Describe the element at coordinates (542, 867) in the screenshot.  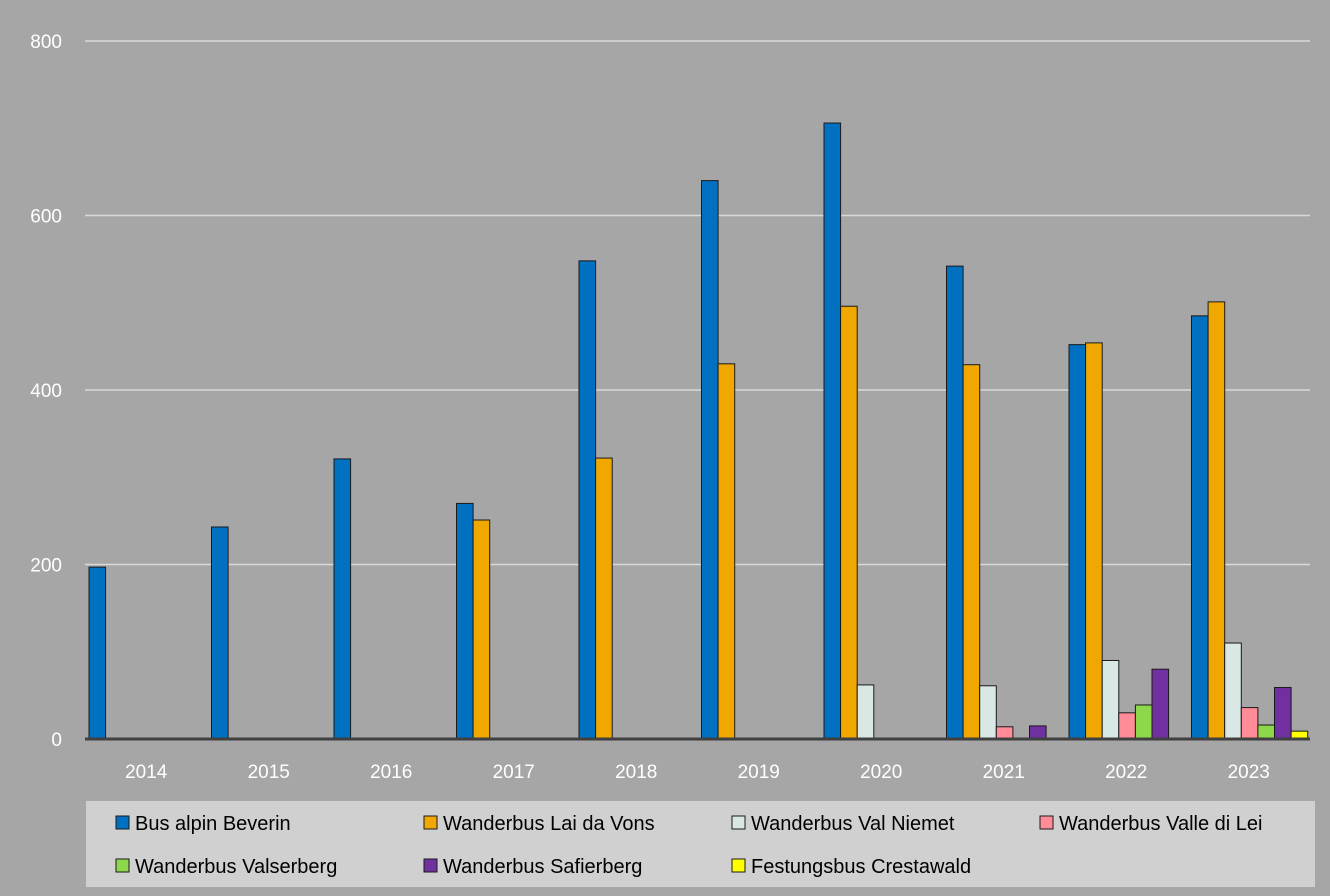
I see `legend-label: Wanderbus Safierberg` at that location.